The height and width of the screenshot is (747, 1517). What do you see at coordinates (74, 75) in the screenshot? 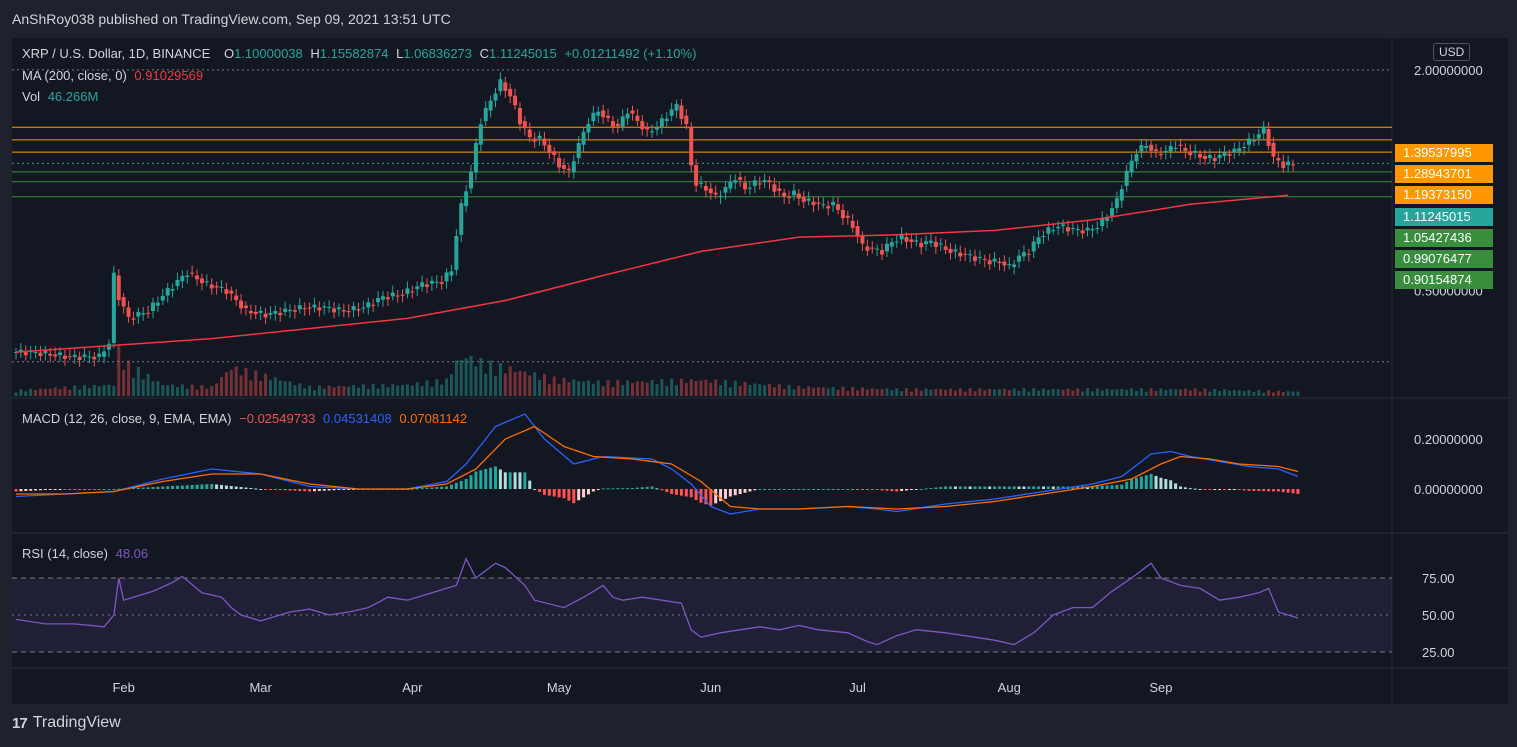
I see `ma-label: MA (200, close, 0)` at bounding box center [74, 75].